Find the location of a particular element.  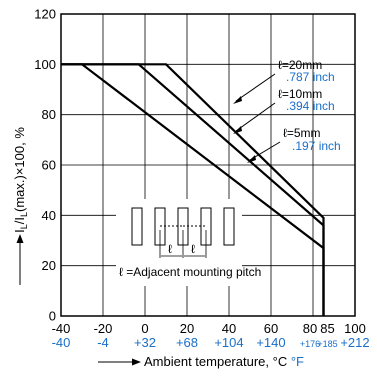

legend-10mm-arrow is located at coordinates (255, 117).